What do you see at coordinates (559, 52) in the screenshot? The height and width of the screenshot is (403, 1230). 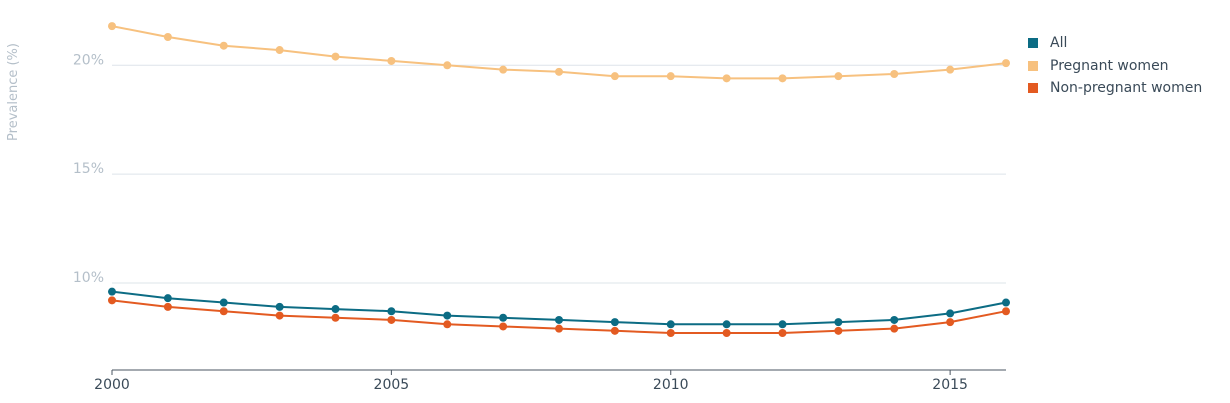 I see `series-pregnant-women` at bounding box center [559, 52].